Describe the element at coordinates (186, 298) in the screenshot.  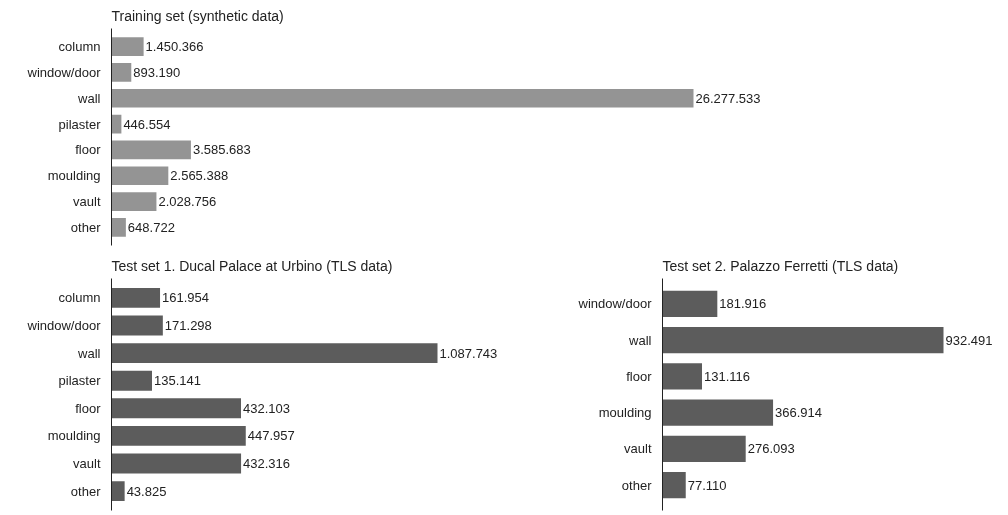
I see `data-label: 161.954` at that location.